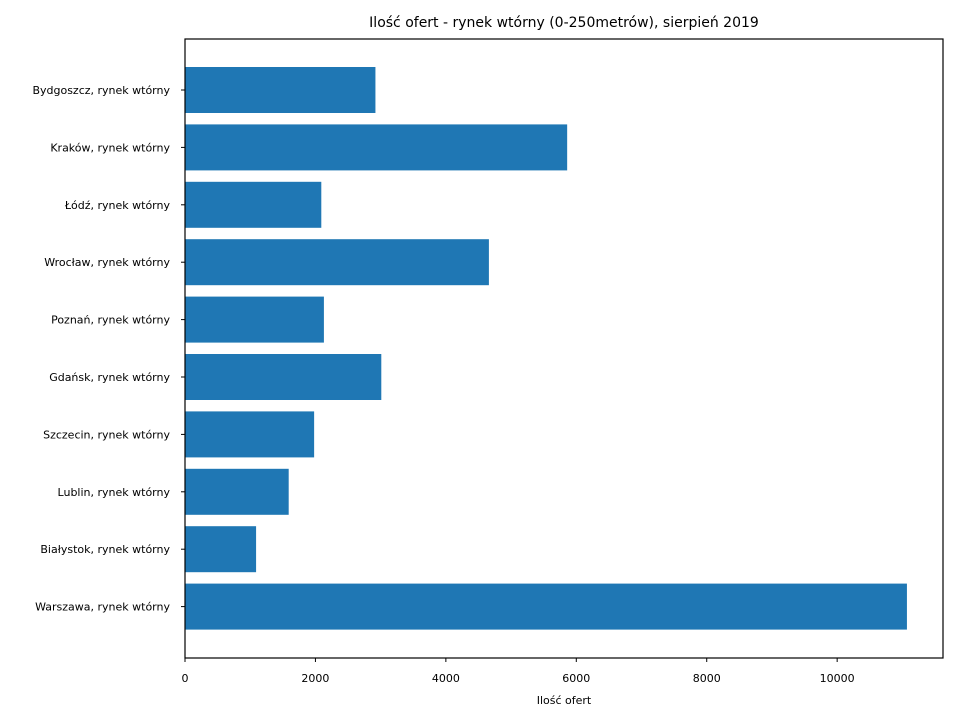 The height and width of the screenshot is (724, 960). Describe the element at coordinates (114, 492) in the screenshot. I see `y-tick-label: Lublin, rynek wtórny` at that location.